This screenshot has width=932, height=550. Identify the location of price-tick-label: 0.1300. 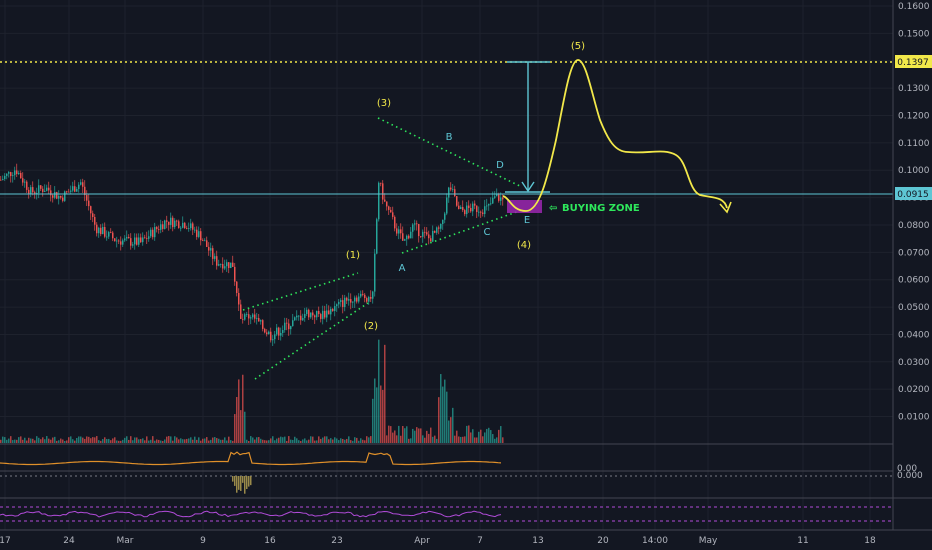
(914, 89).